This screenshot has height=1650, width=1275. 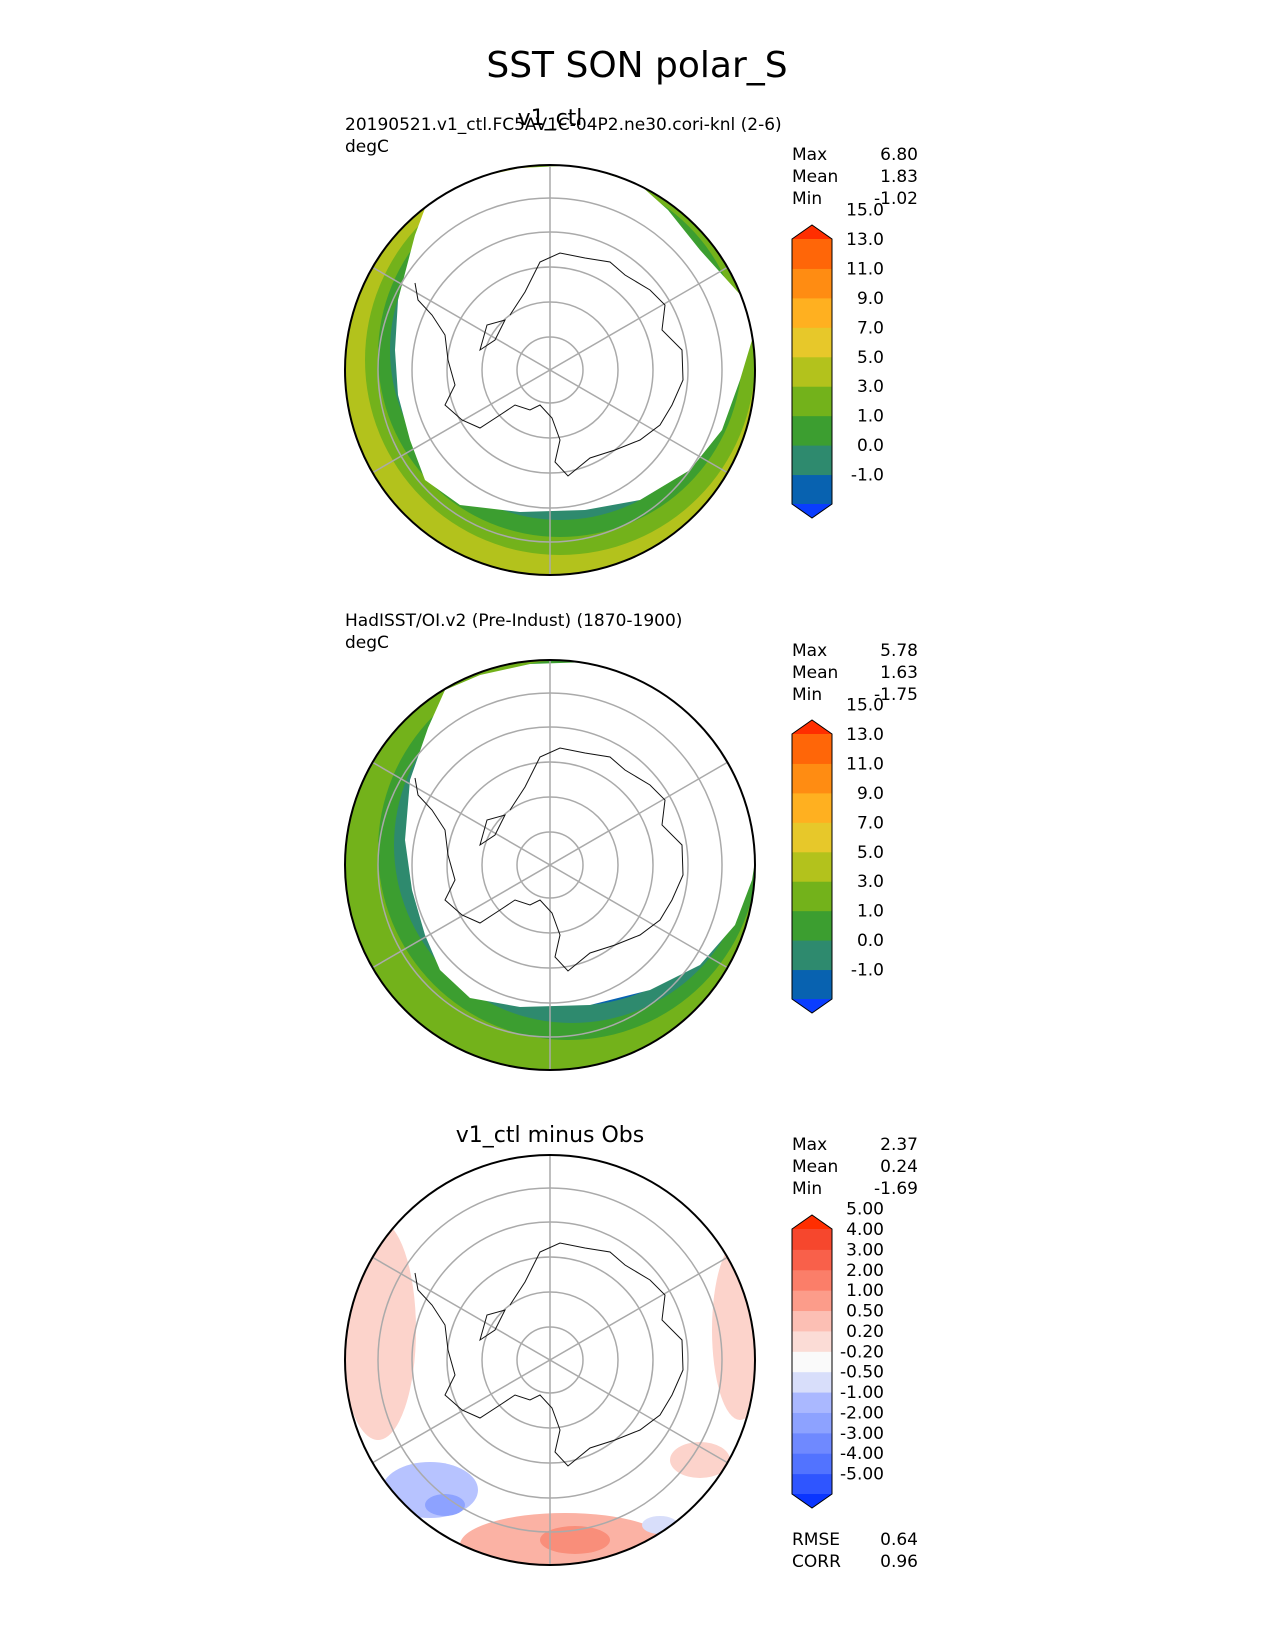 What do you see at coordinates (837, 855) in the screenshot?
I see `panel-2-colorbar: -1.0 0.0 1.0 3.0 5.0 7.0 9.0 11.0 13.0 15.0` at bounding box center [837, 855].